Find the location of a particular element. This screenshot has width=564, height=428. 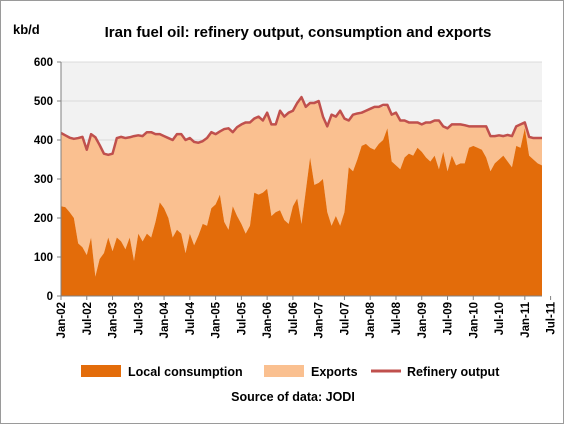

x-tick-label-Jan-08: Jan-08 is located at coordinates (371, 319).